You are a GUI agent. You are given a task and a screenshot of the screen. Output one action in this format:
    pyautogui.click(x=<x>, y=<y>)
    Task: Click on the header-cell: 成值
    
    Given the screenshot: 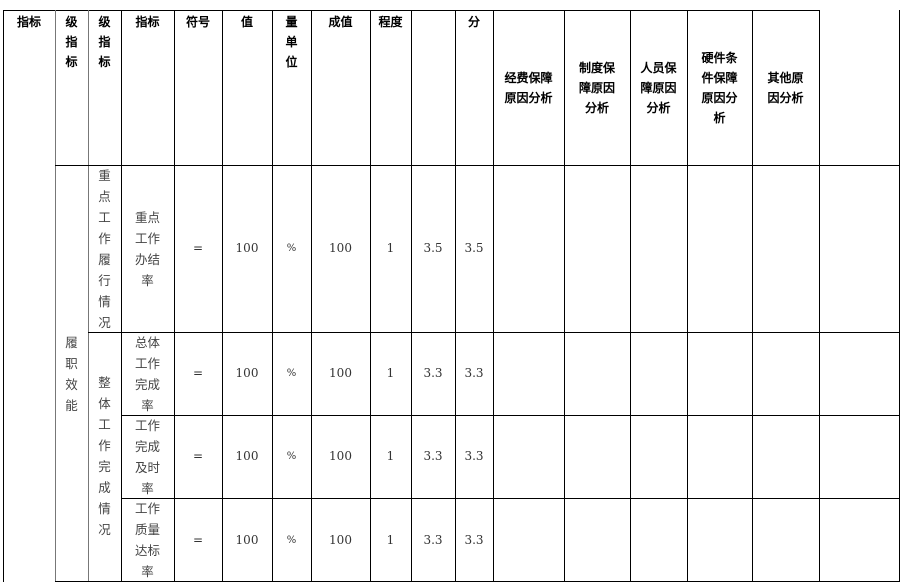 What is the action you would take?
    pyautogui.click(x=340, y=87)
    